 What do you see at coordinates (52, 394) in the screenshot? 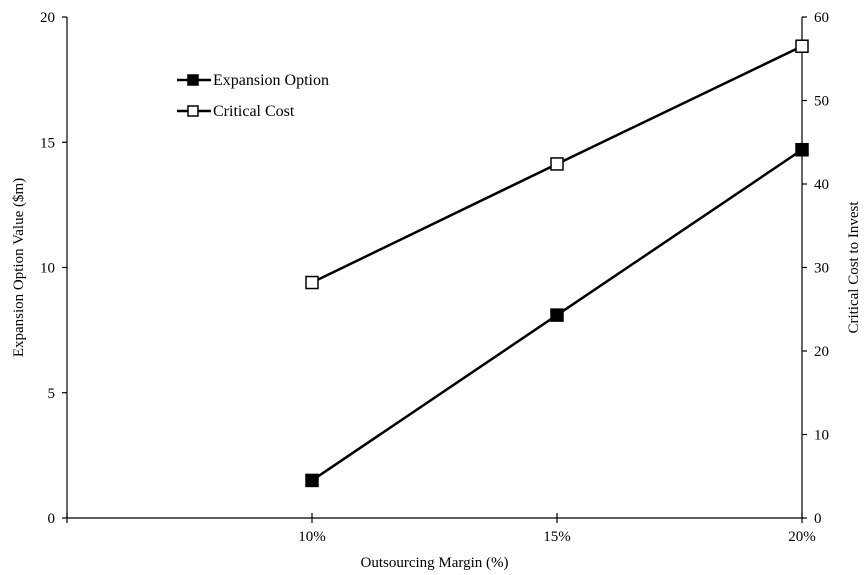
I see `y-tick-label: 5` at bounding box center [52, 394].